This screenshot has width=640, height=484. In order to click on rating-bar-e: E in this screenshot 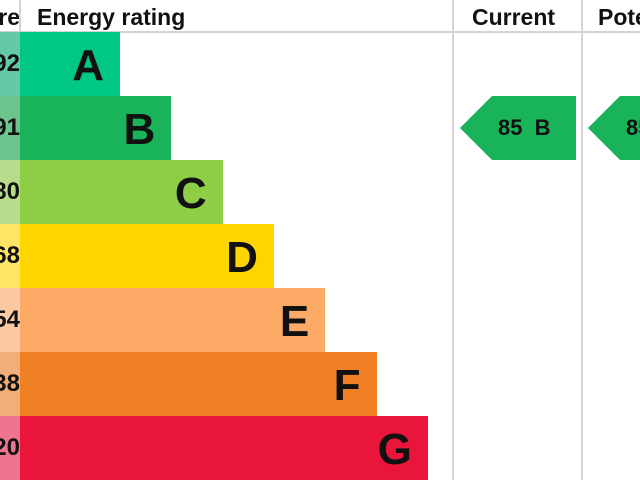, I will do `click(173, 320)`.